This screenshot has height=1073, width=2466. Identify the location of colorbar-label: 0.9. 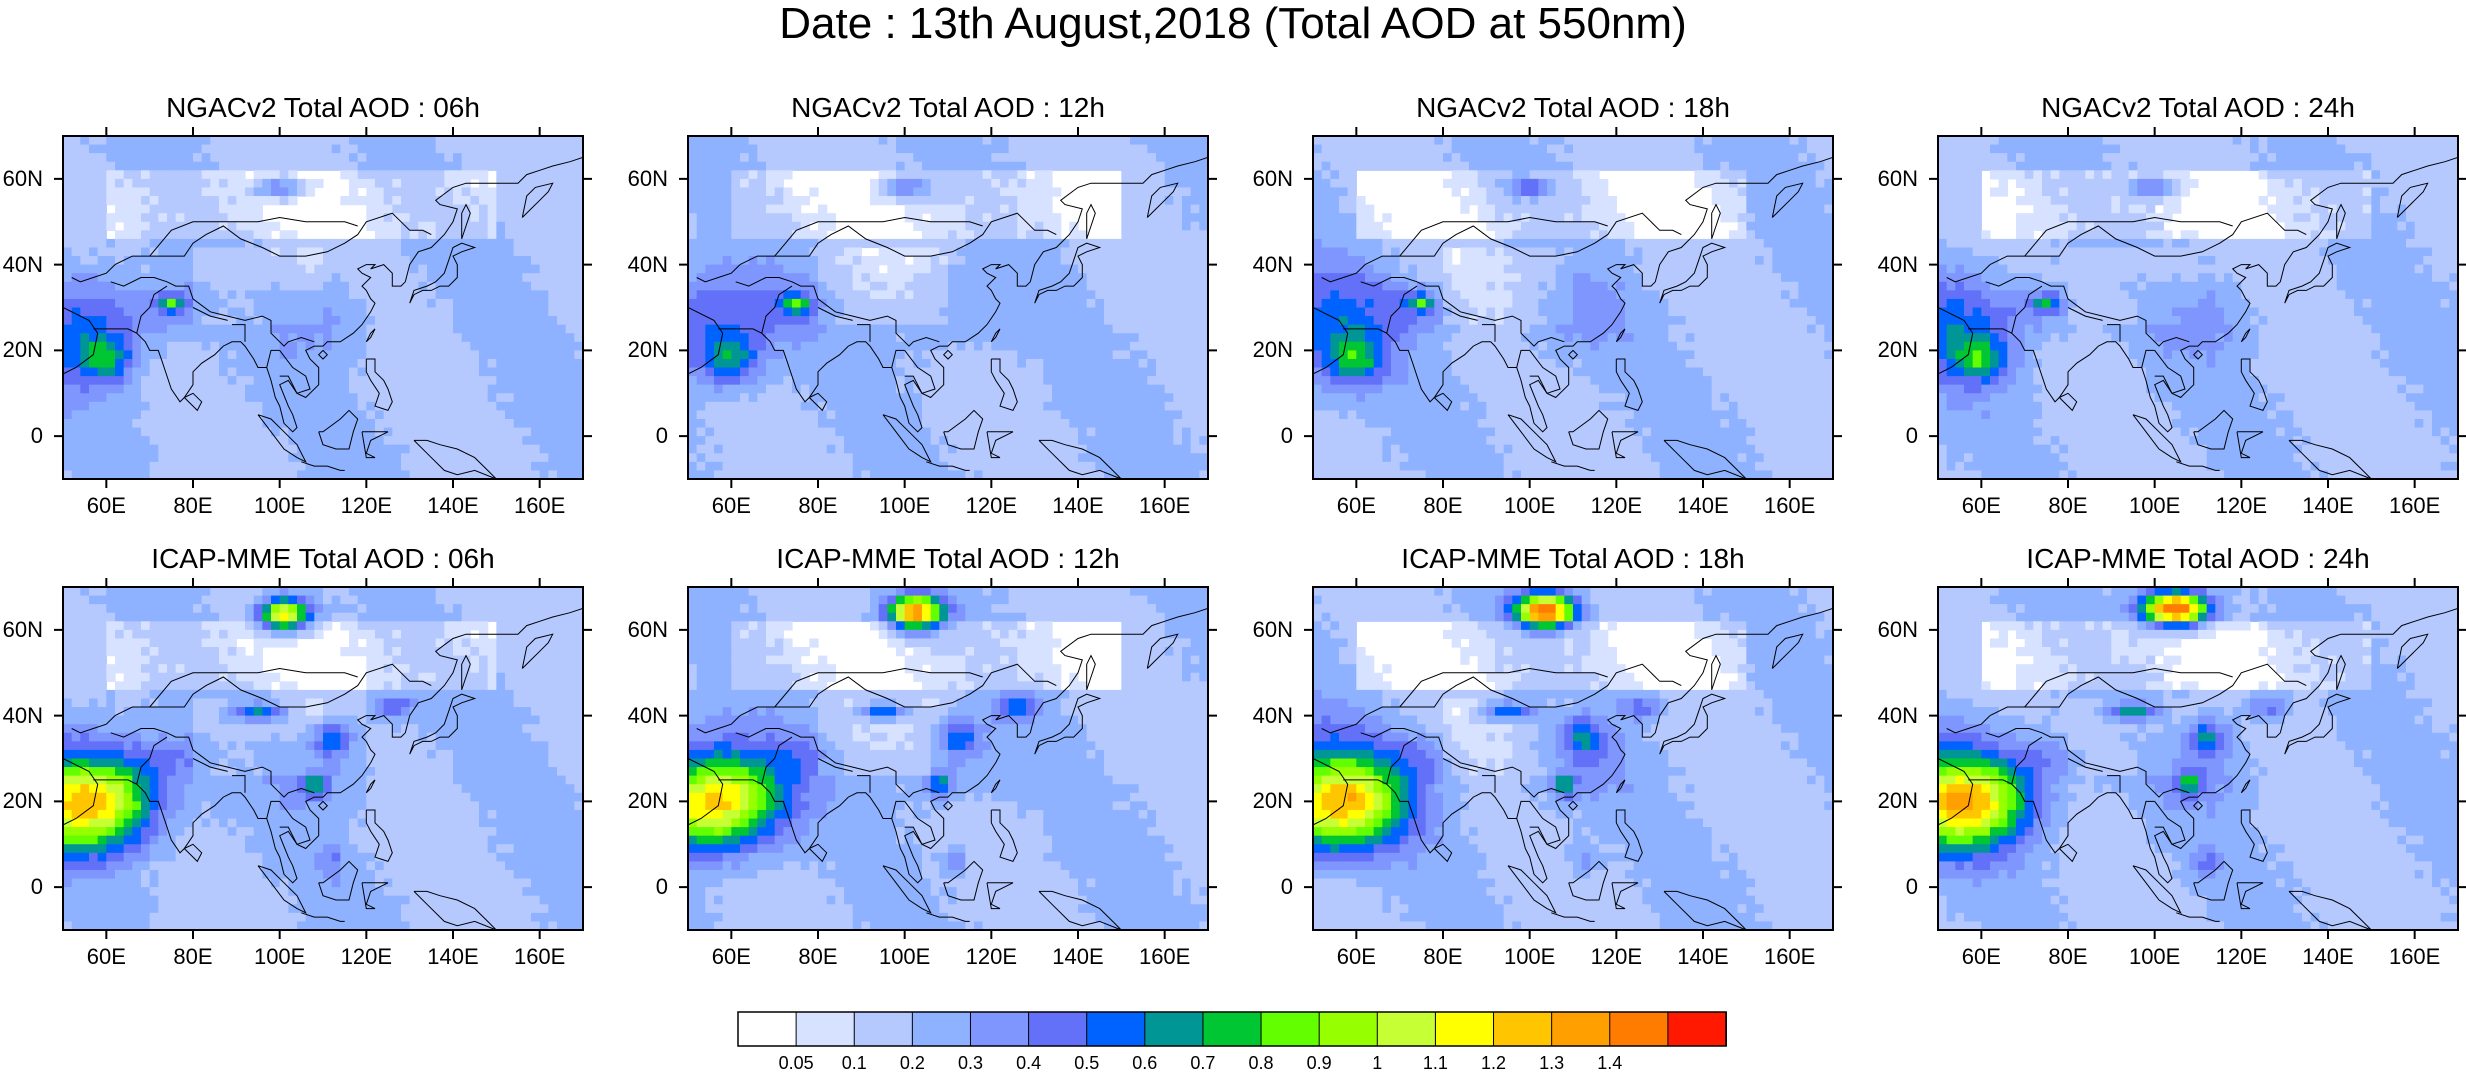
(1319, 1063).